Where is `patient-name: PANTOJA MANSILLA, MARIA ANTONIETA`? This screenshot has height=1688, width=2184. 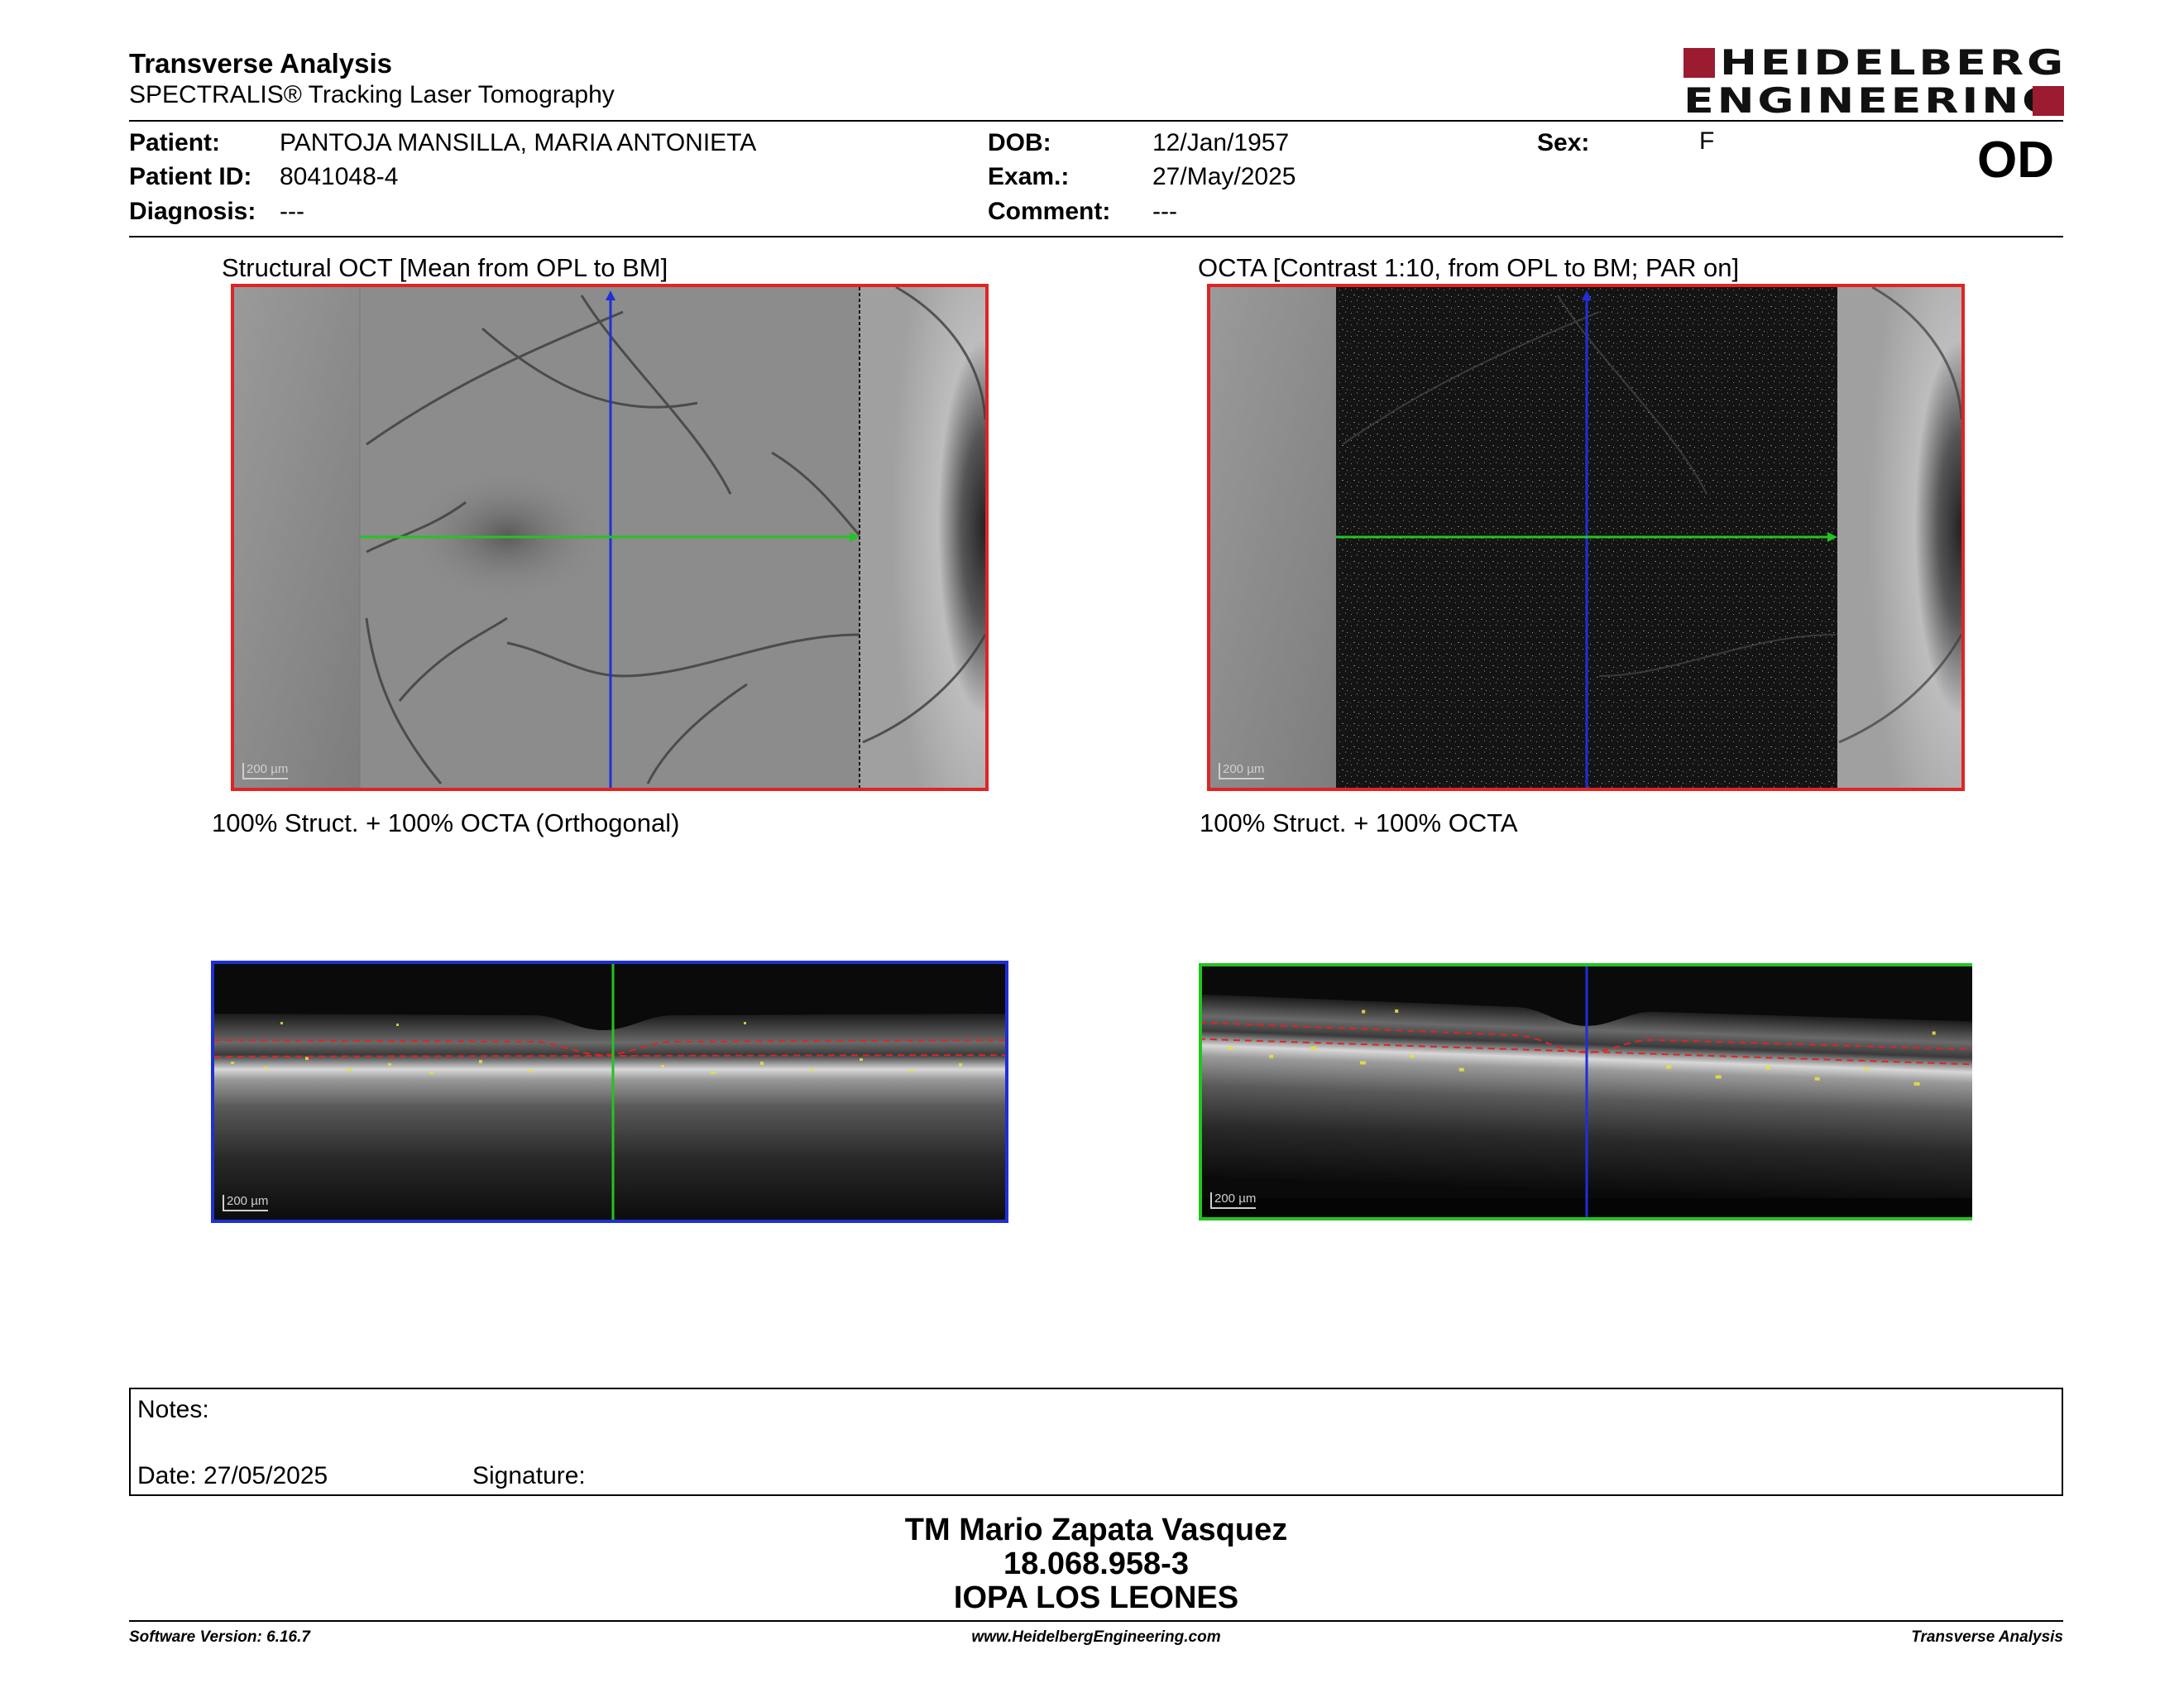
patient-name: PANTOJA MANSILLA, MARIA ANTONIETA is located at coordinates (518, 142).